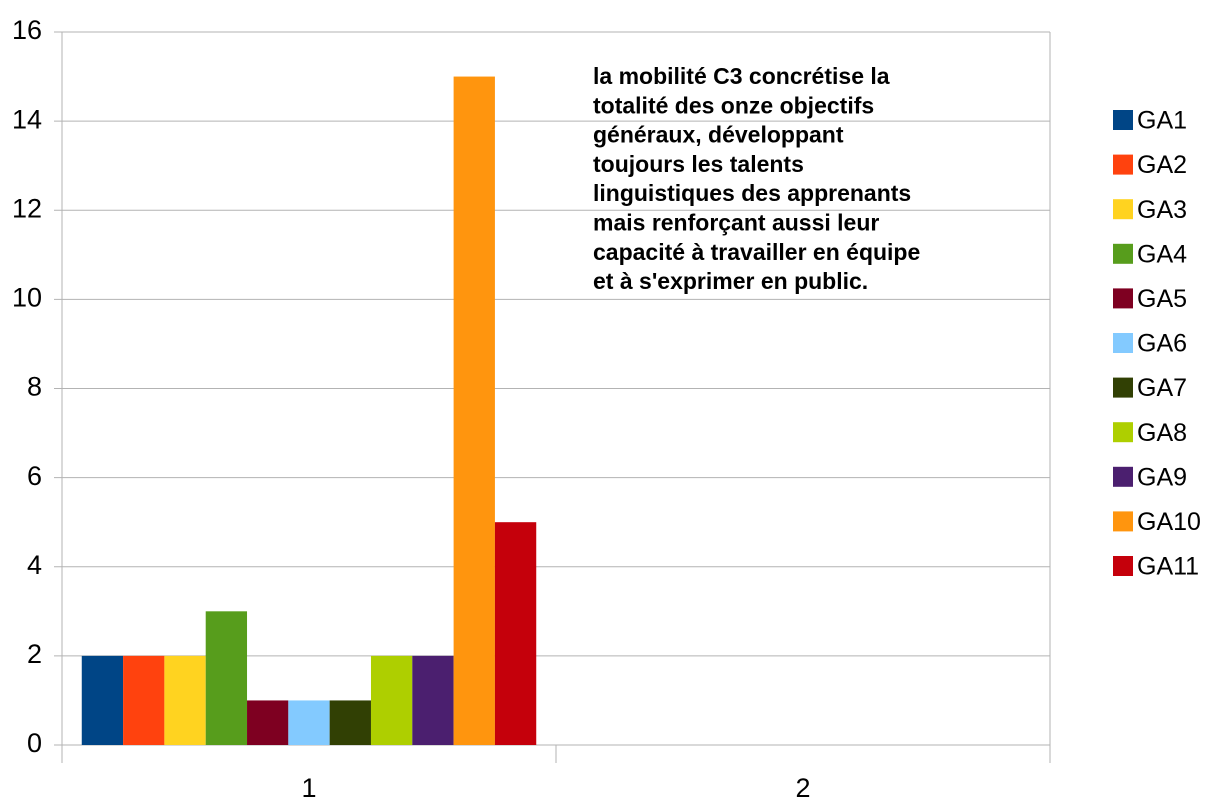 The image size is (1208, 809). What do you see at coordinates (736, 223) in the screenshot?
I see `annotation: mais renforçant aussi leur` at bounding box center [736, 223].